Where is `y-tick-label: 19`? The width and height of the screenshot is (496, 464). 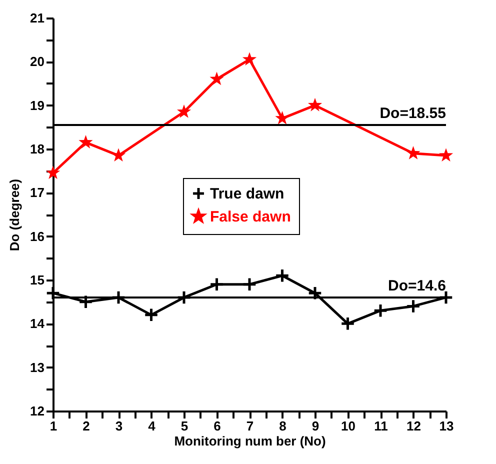 y-tick-label: 19 is located at coordinates (37, 105).